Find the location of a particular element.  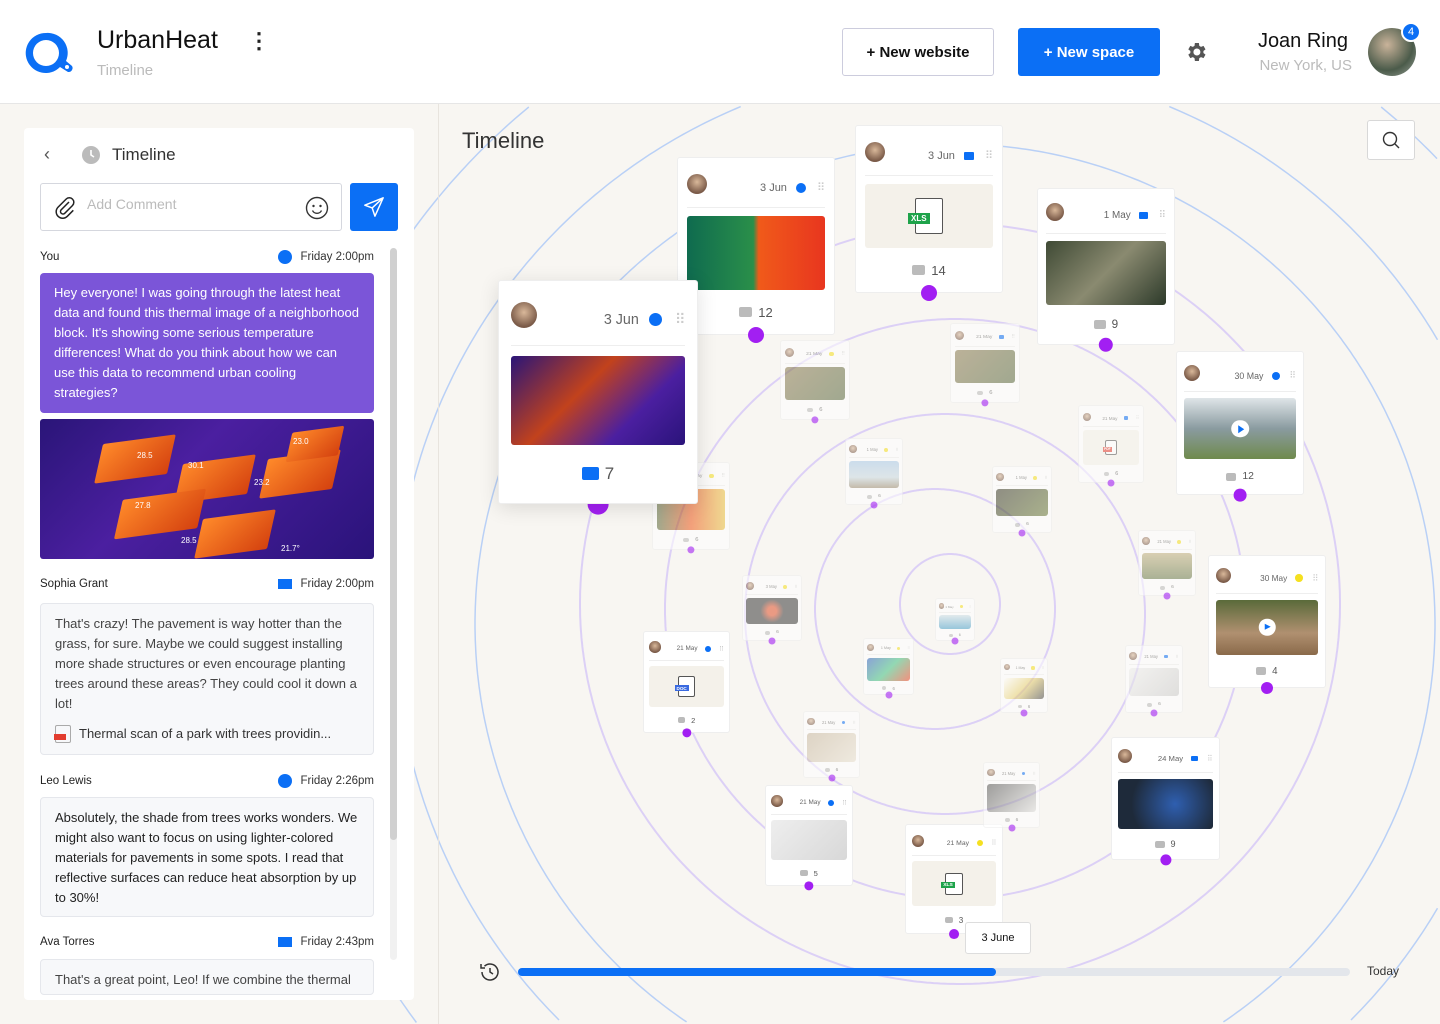

send-button is located at coordinates (374, 207).